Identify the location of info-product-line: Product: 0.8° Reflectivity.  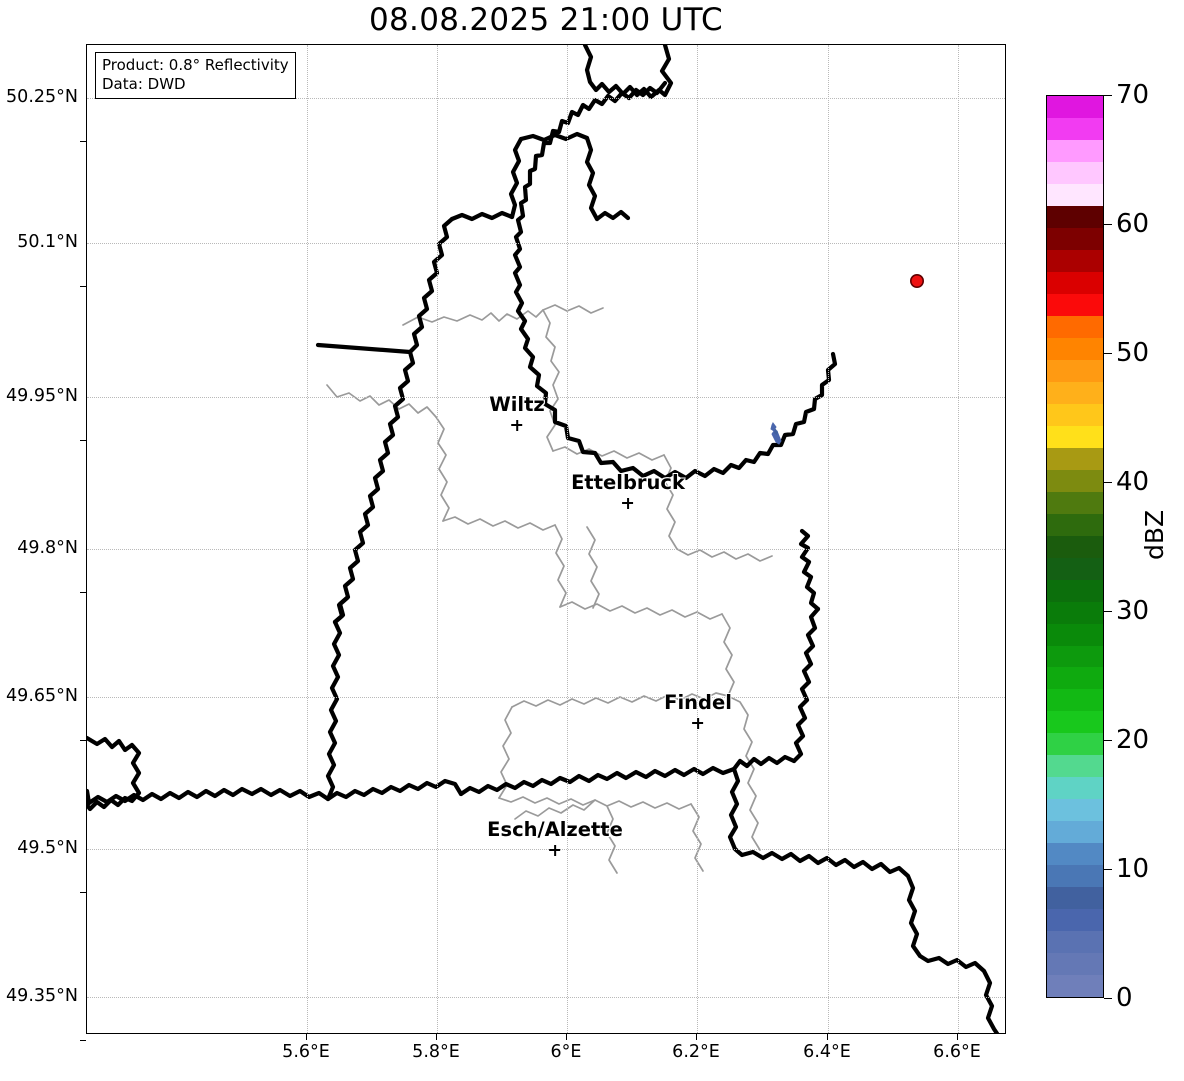
(195, 65).